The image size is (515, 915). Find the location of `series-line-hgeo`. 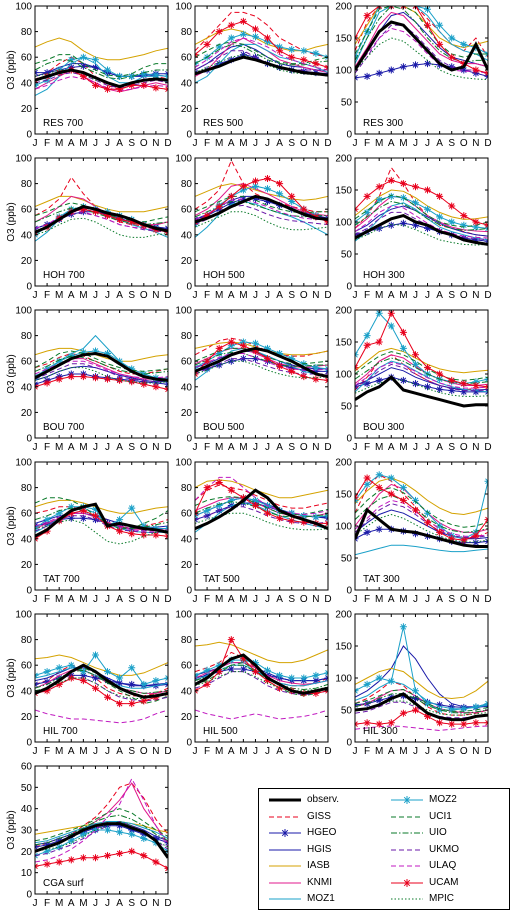

series-line-hgeo is located at coordinates (421, 71).